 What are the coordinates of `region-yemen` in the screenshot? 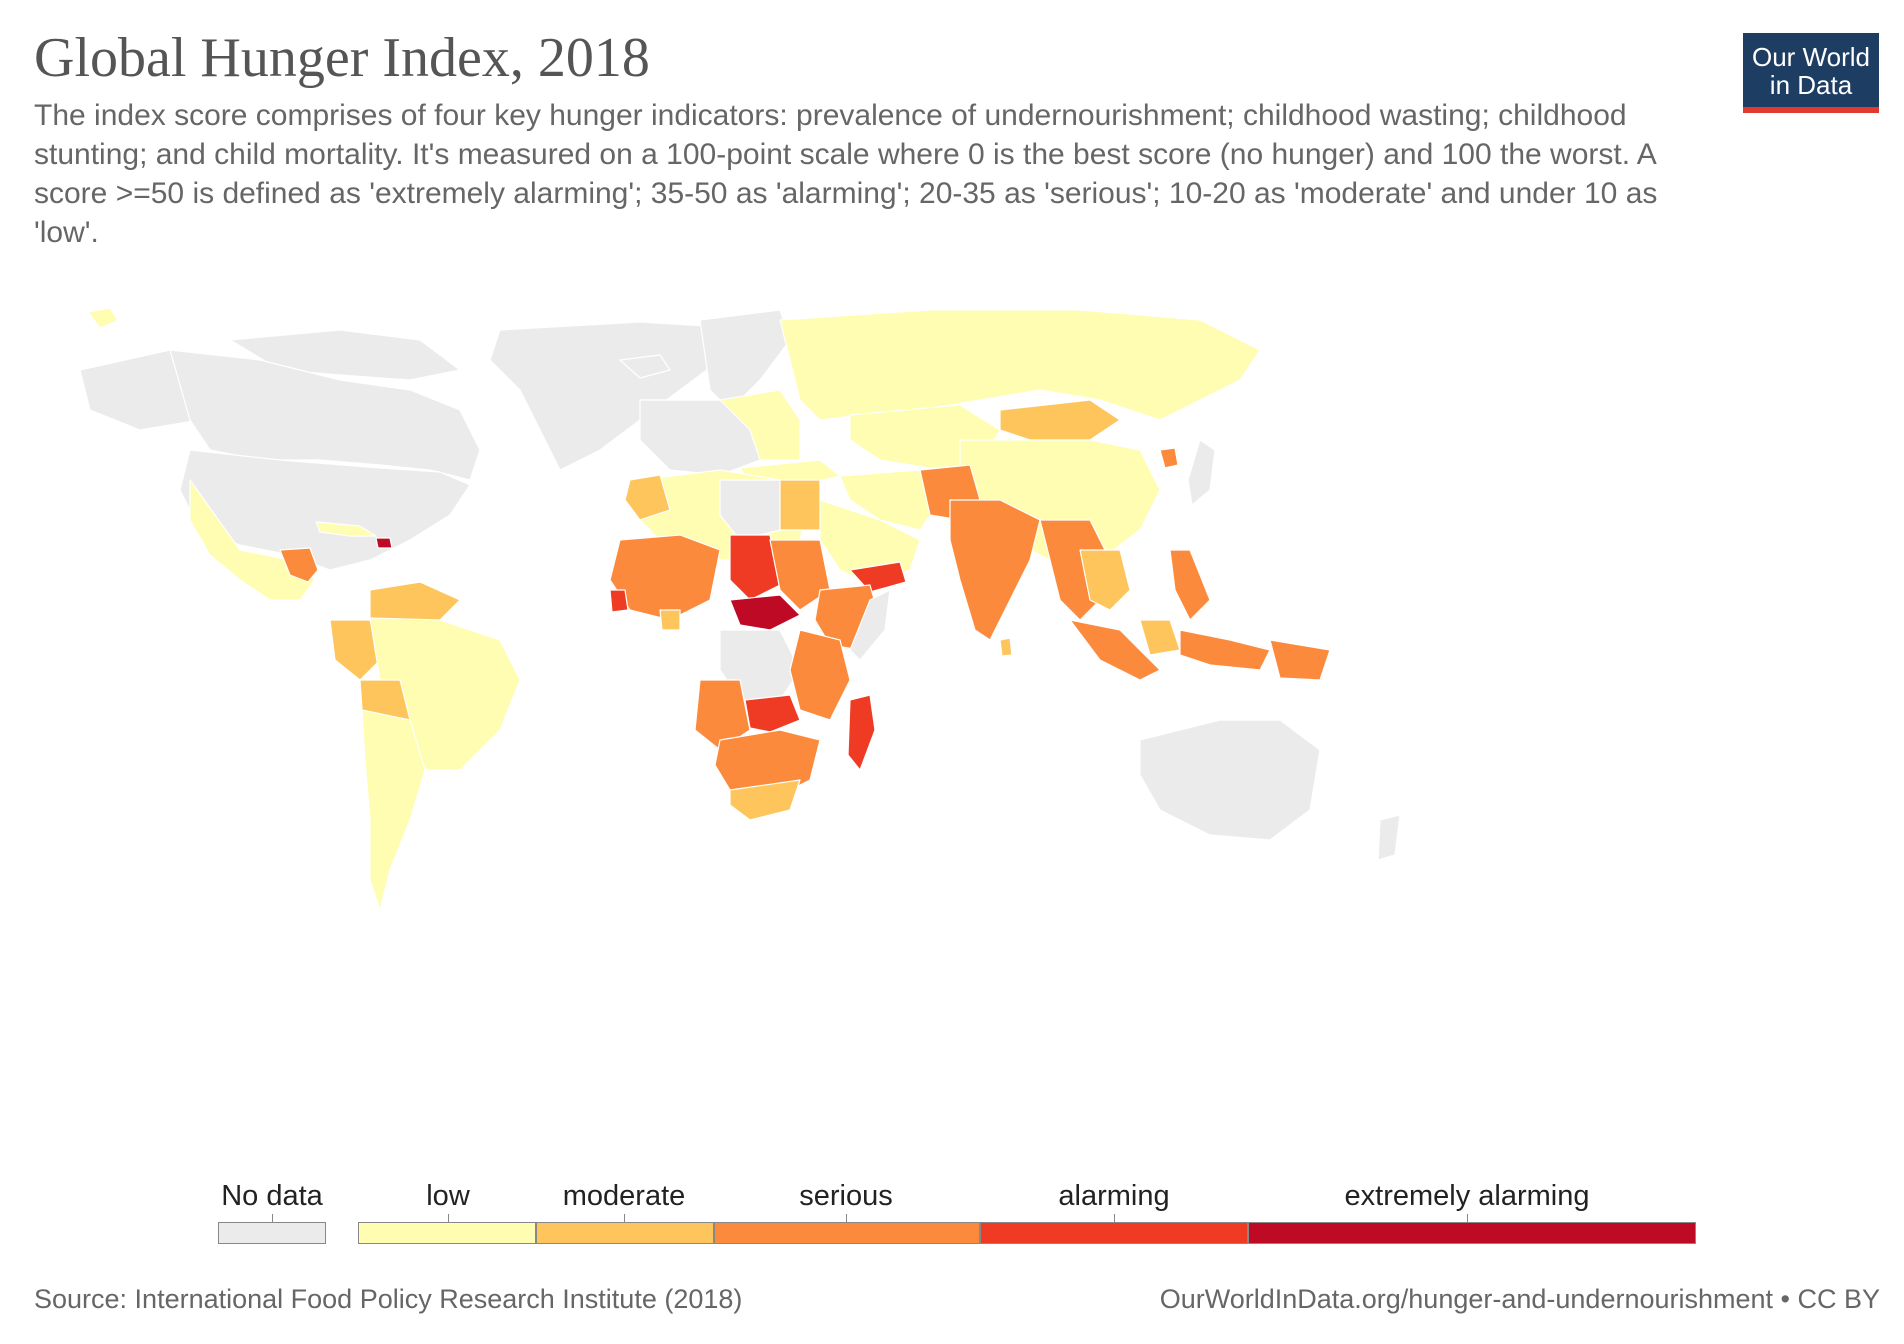 It's located at (878, 577).